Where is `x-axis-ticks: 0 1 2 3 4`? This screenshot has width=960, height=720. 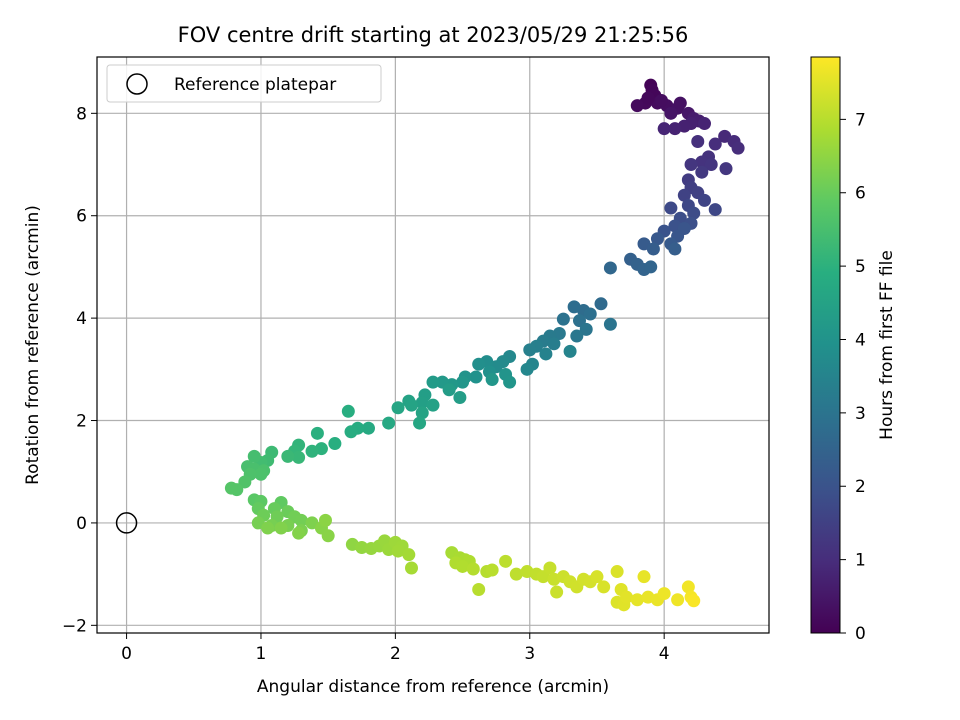 x-axis-ticks: 0 1 2 3 4 is located at coordinates (395, 648).